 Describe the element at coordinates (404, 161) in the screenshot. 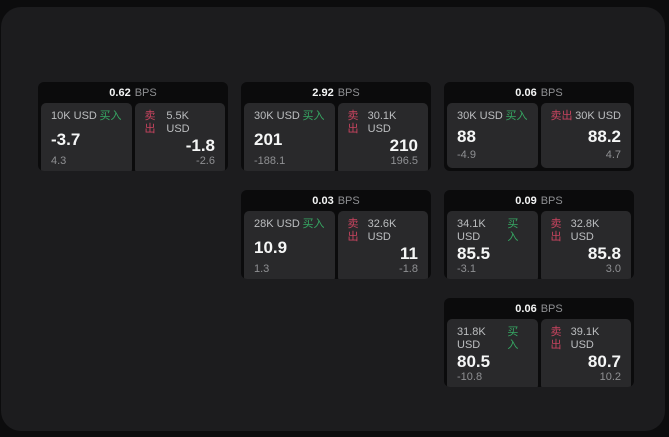

I see `sell-delta: 196.5` at that location.